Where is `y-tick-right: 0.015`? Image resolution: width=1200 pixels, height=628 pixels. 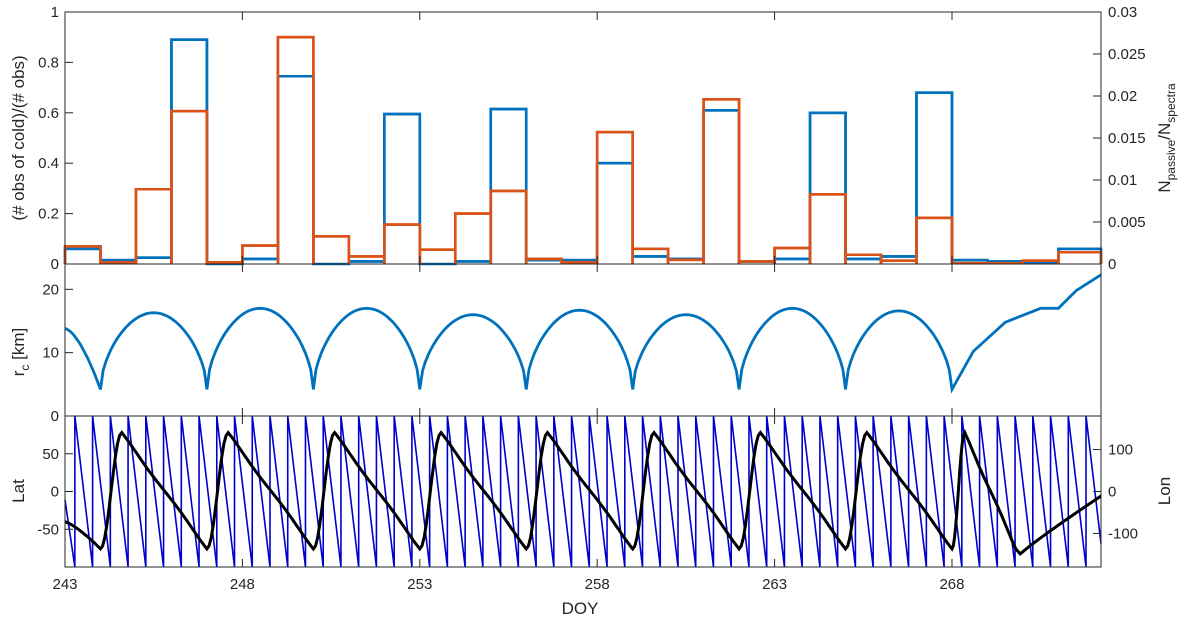 y-tick-right: 0.015 is located at coordinates (1127, 138).